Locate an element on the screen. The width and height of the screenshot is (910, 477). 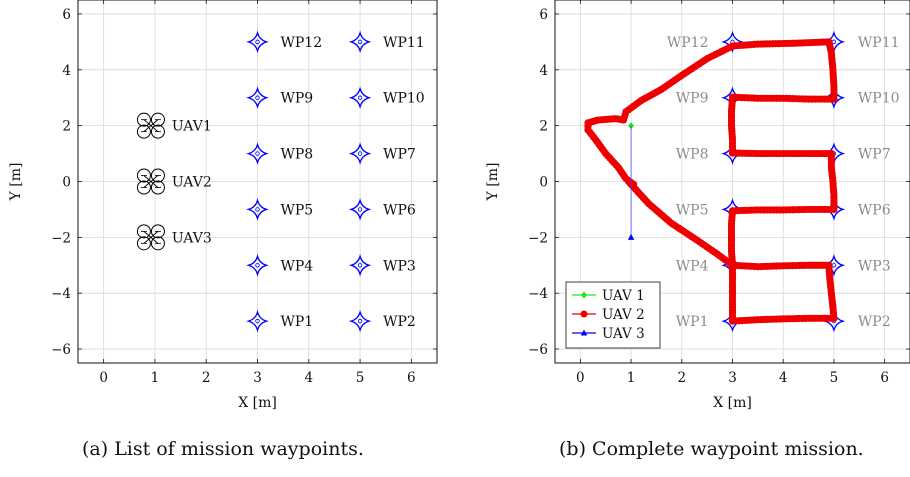
waypoint-label: WP8 is located at coordinates (297, 155).